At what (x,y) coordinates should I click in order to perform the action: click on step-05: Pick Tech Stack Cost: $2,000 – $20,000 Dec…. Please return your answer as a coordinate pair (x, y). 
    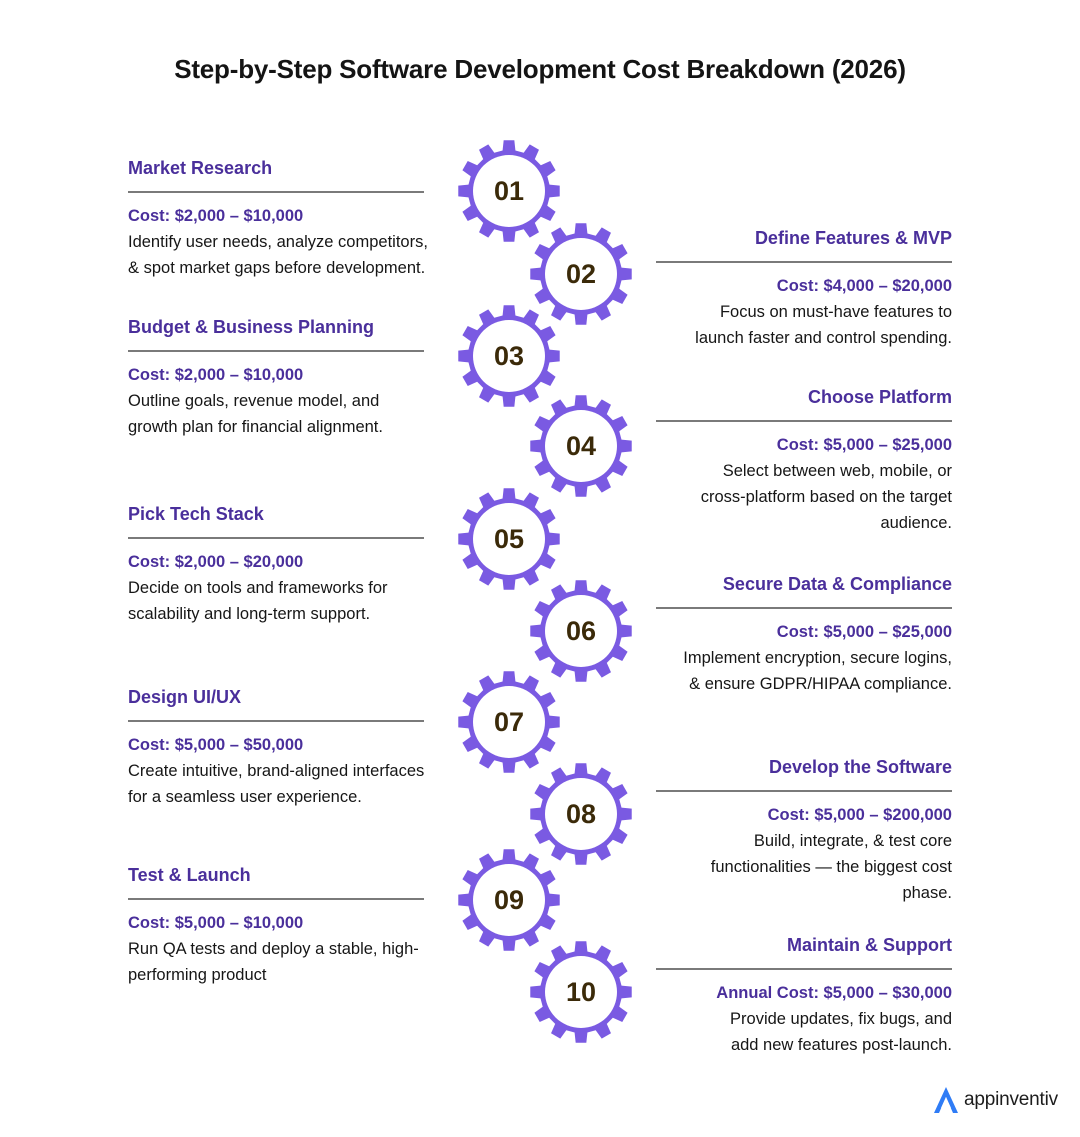
    Looking at the image, I should click on (292, 565).